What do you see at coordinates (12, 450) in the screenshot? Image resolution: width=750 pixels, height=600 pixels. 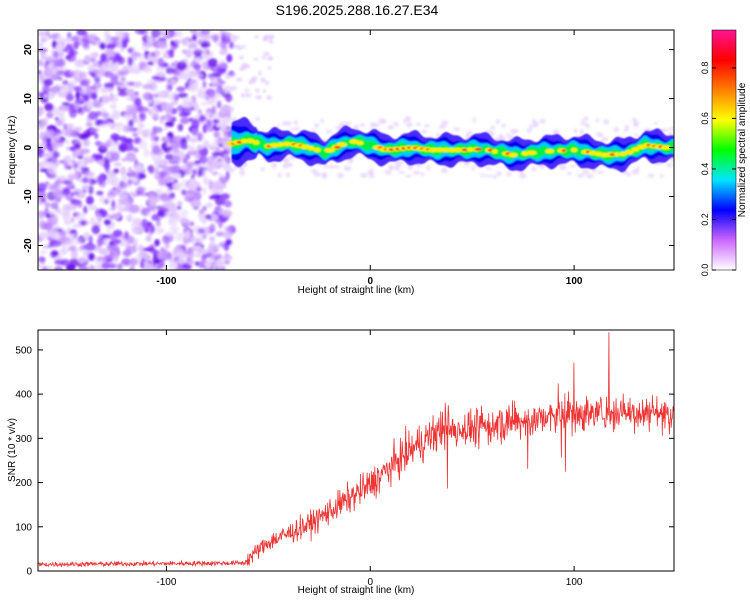 I see `snr-y-axis-label: SNR (10 * v/v)` at bounding box center [12, 450].